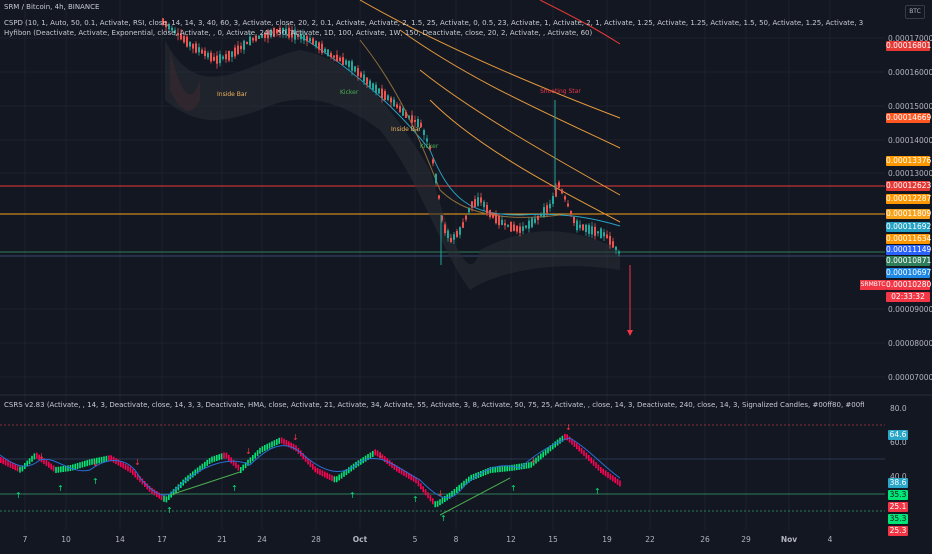 Image resolution: width=932 pixels, height=554 pixels. I want to click on osc-axis-label: 60.0, so click(898, 442).